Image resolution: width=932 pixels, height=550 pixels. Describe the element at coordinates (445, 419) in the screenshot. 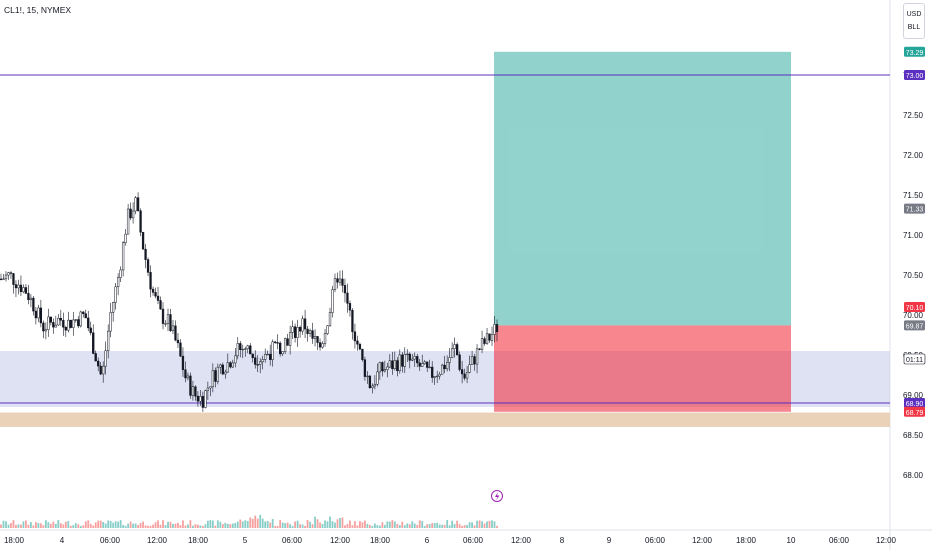

I see `demand-zone` at that location.